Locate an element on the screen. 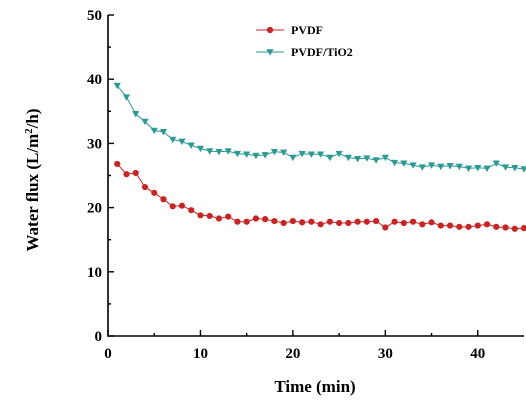  y-tick-label: 10 is located at coordinates (94, 273).